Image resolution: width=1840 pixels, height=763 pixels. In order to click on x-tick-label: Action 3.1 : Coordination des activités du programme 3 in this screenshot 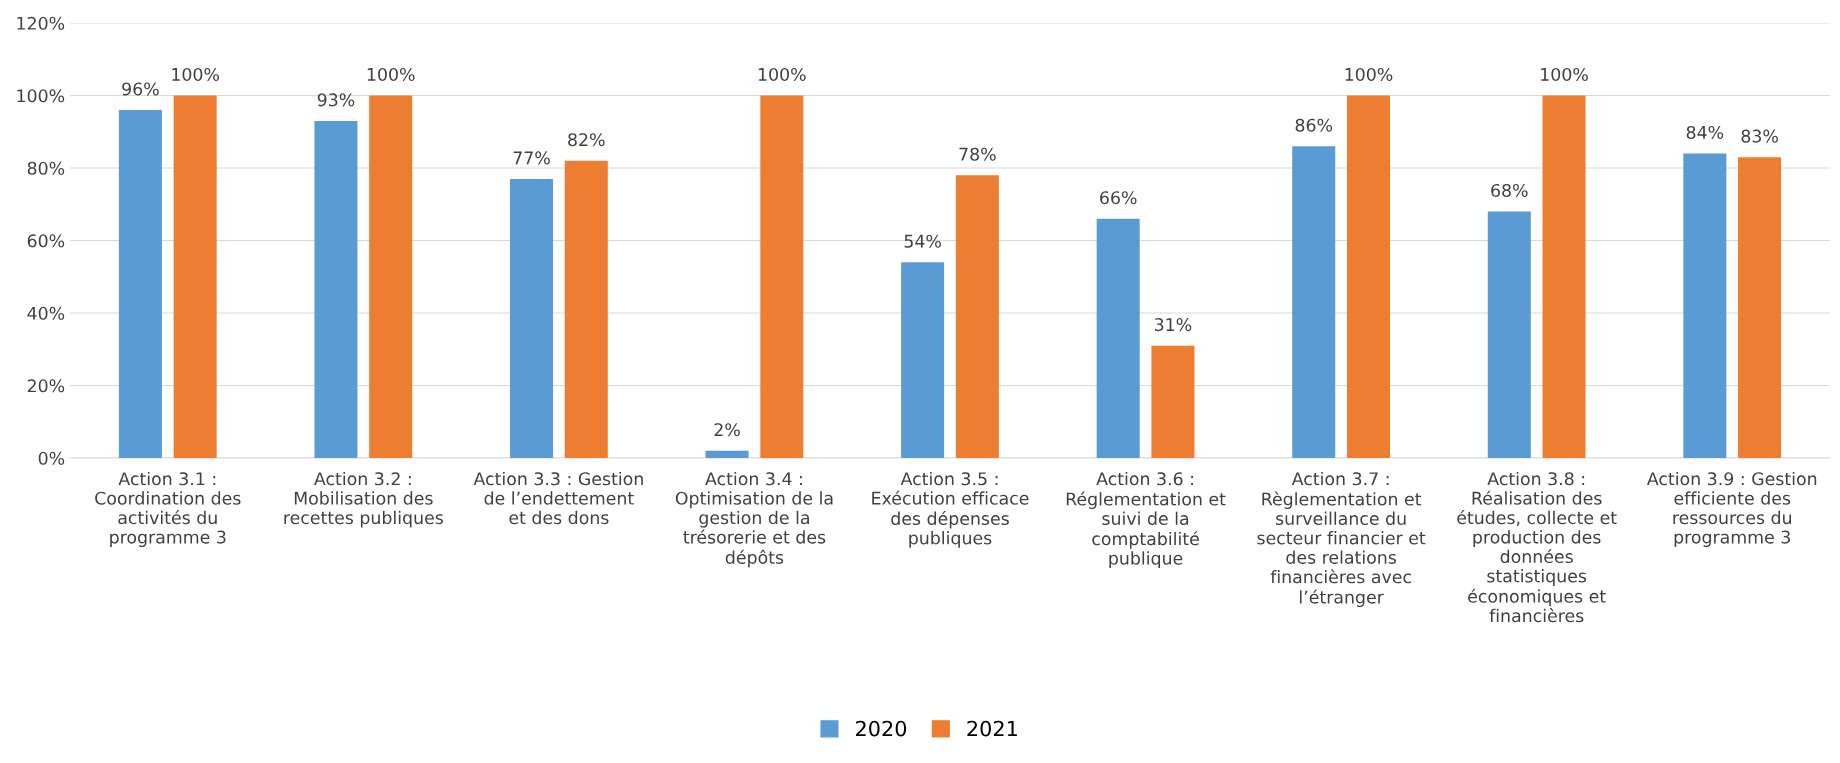, I will do `click(168, 509)`.